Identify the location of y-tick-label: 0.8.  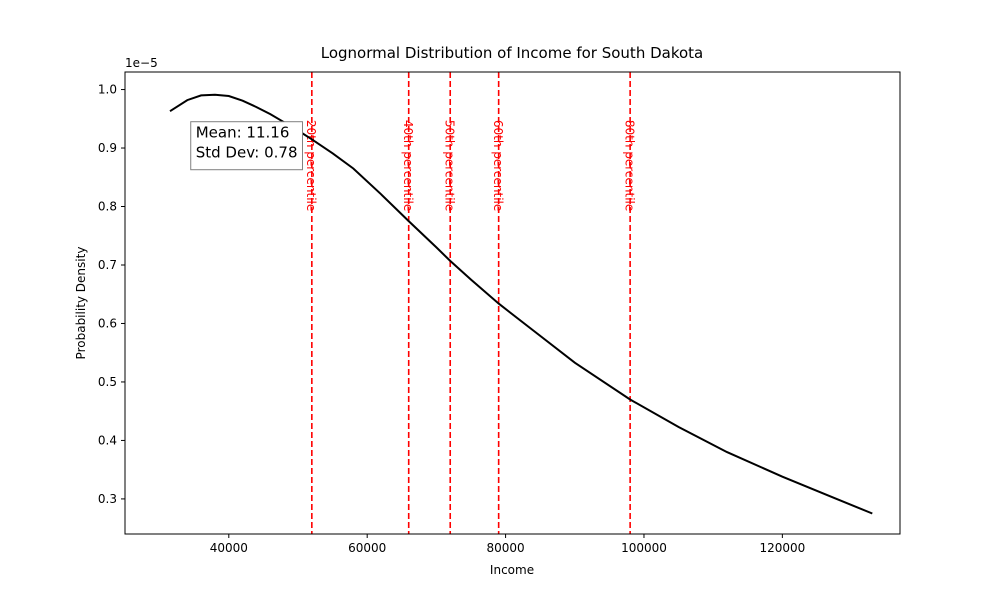
(107, 207).